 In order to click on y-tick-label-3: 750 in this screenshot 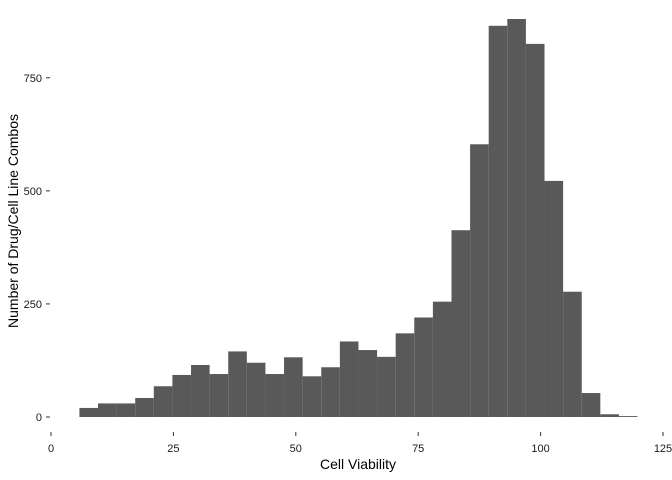, I will do `click(33, 79)`.